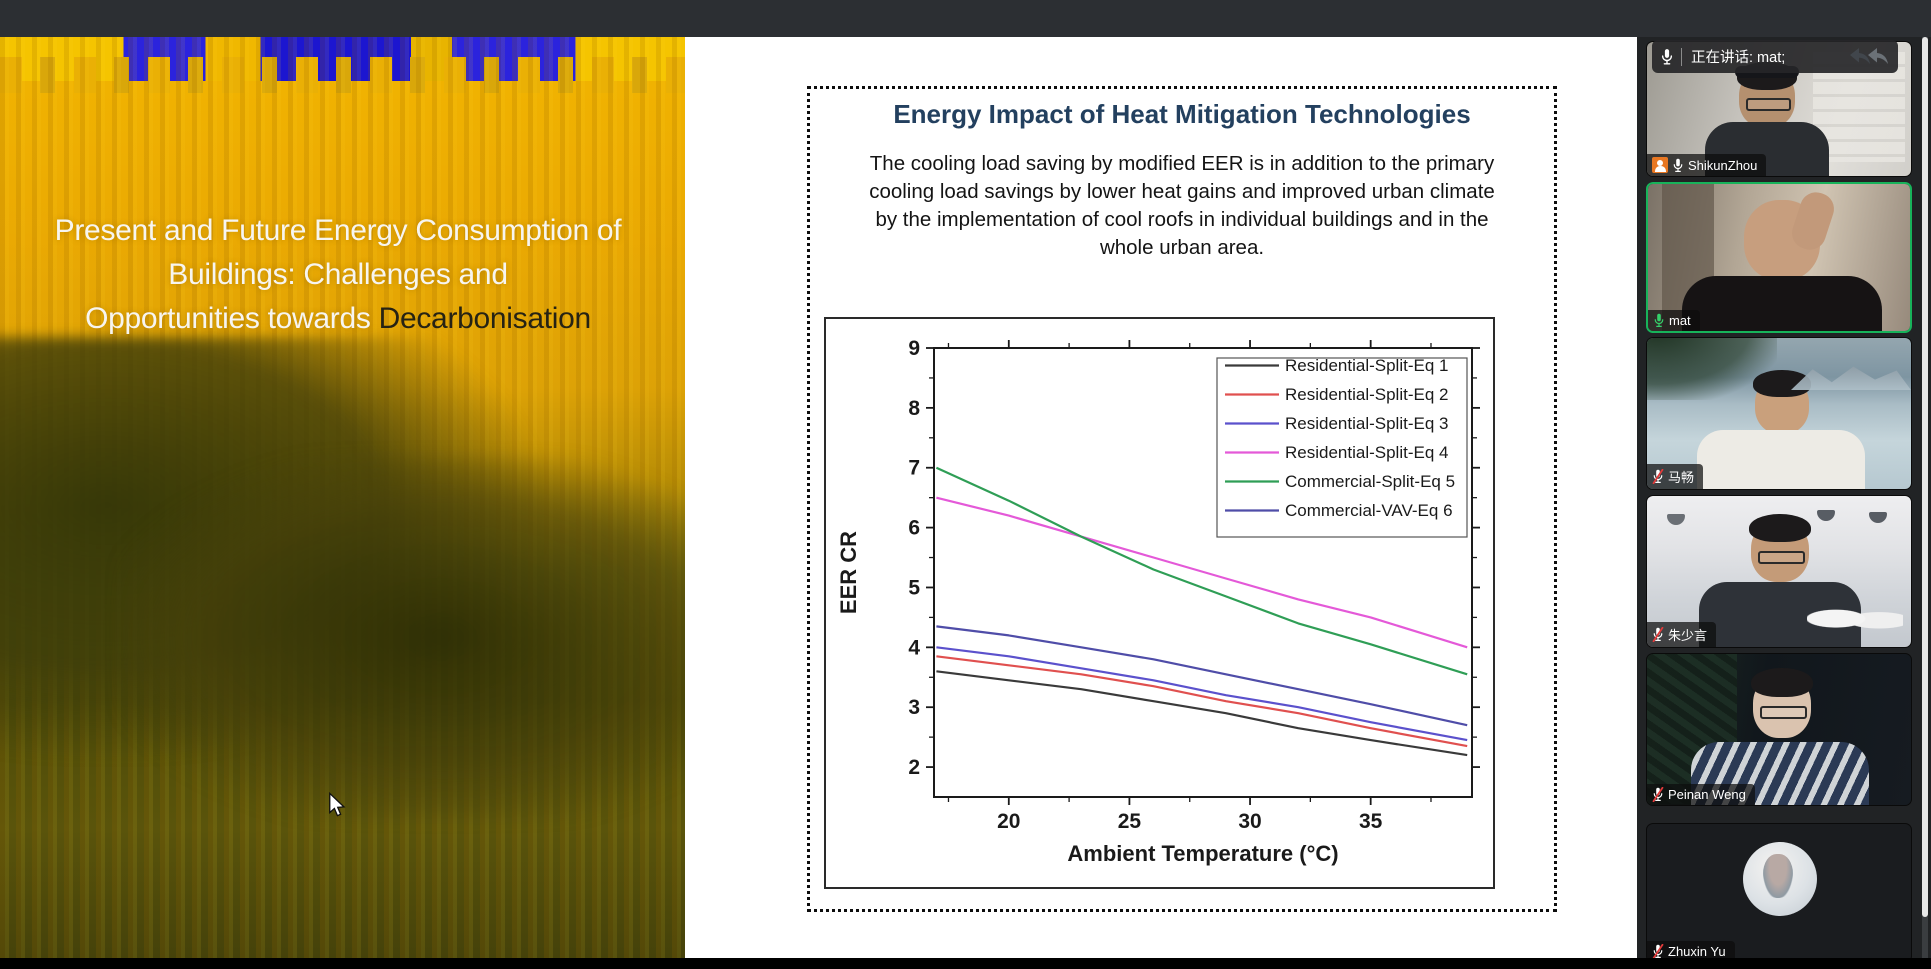 This screenshot has width=1931, height=969. What do you see at coordinates (1701, 794) in the screenshot?
I see `participant-name-badge: Peinan Weng` at bounding box center [1701, 794].